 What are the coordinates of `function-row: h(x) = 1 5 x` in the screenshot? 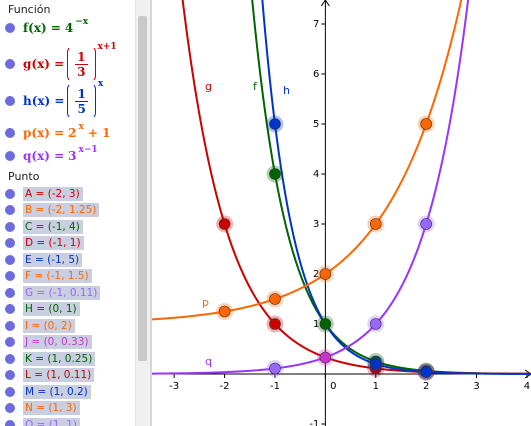 It's located at (51, 99).